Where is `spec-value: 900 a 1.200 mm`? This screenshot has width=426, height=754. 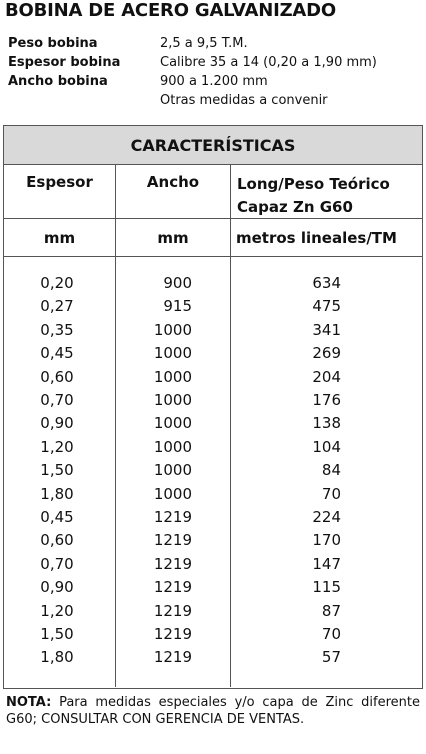 spec-value: 900 a 1.200 mm is located at coordinates (214, 81).